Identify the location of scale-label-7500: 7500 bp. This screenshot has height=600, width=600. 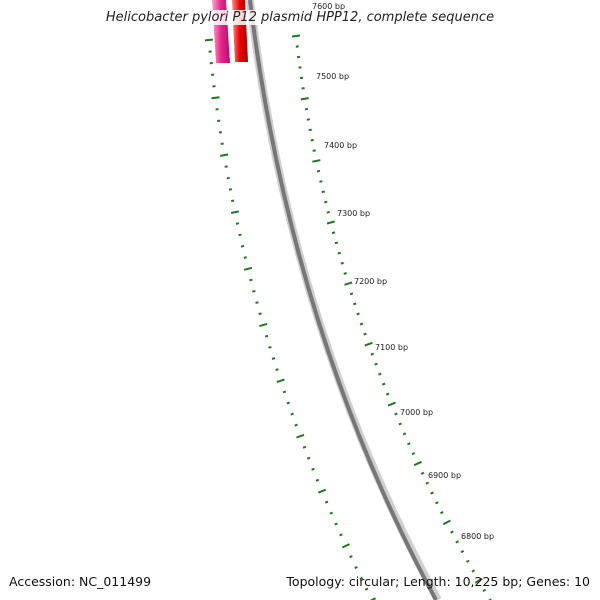
(332, 76).